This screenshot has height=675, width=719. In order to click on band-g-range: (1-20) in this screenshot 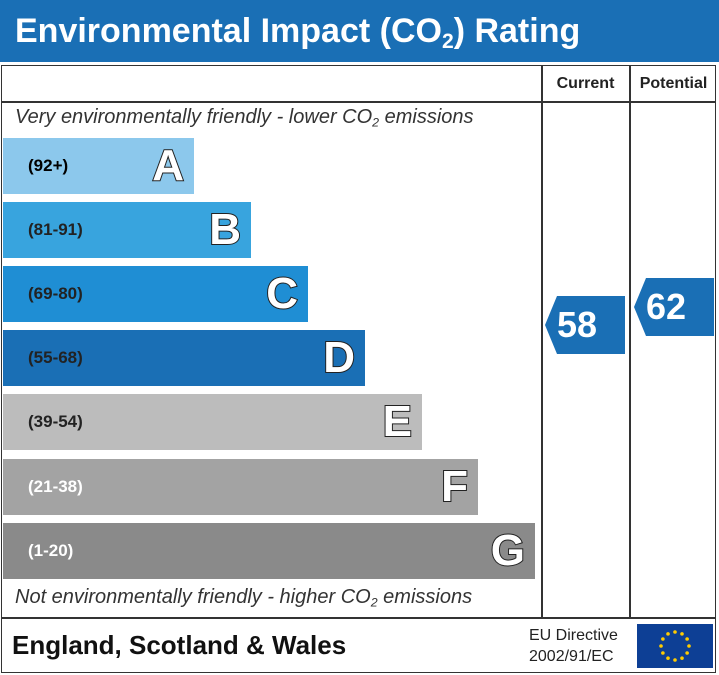, I will do `click(51, 550)`.